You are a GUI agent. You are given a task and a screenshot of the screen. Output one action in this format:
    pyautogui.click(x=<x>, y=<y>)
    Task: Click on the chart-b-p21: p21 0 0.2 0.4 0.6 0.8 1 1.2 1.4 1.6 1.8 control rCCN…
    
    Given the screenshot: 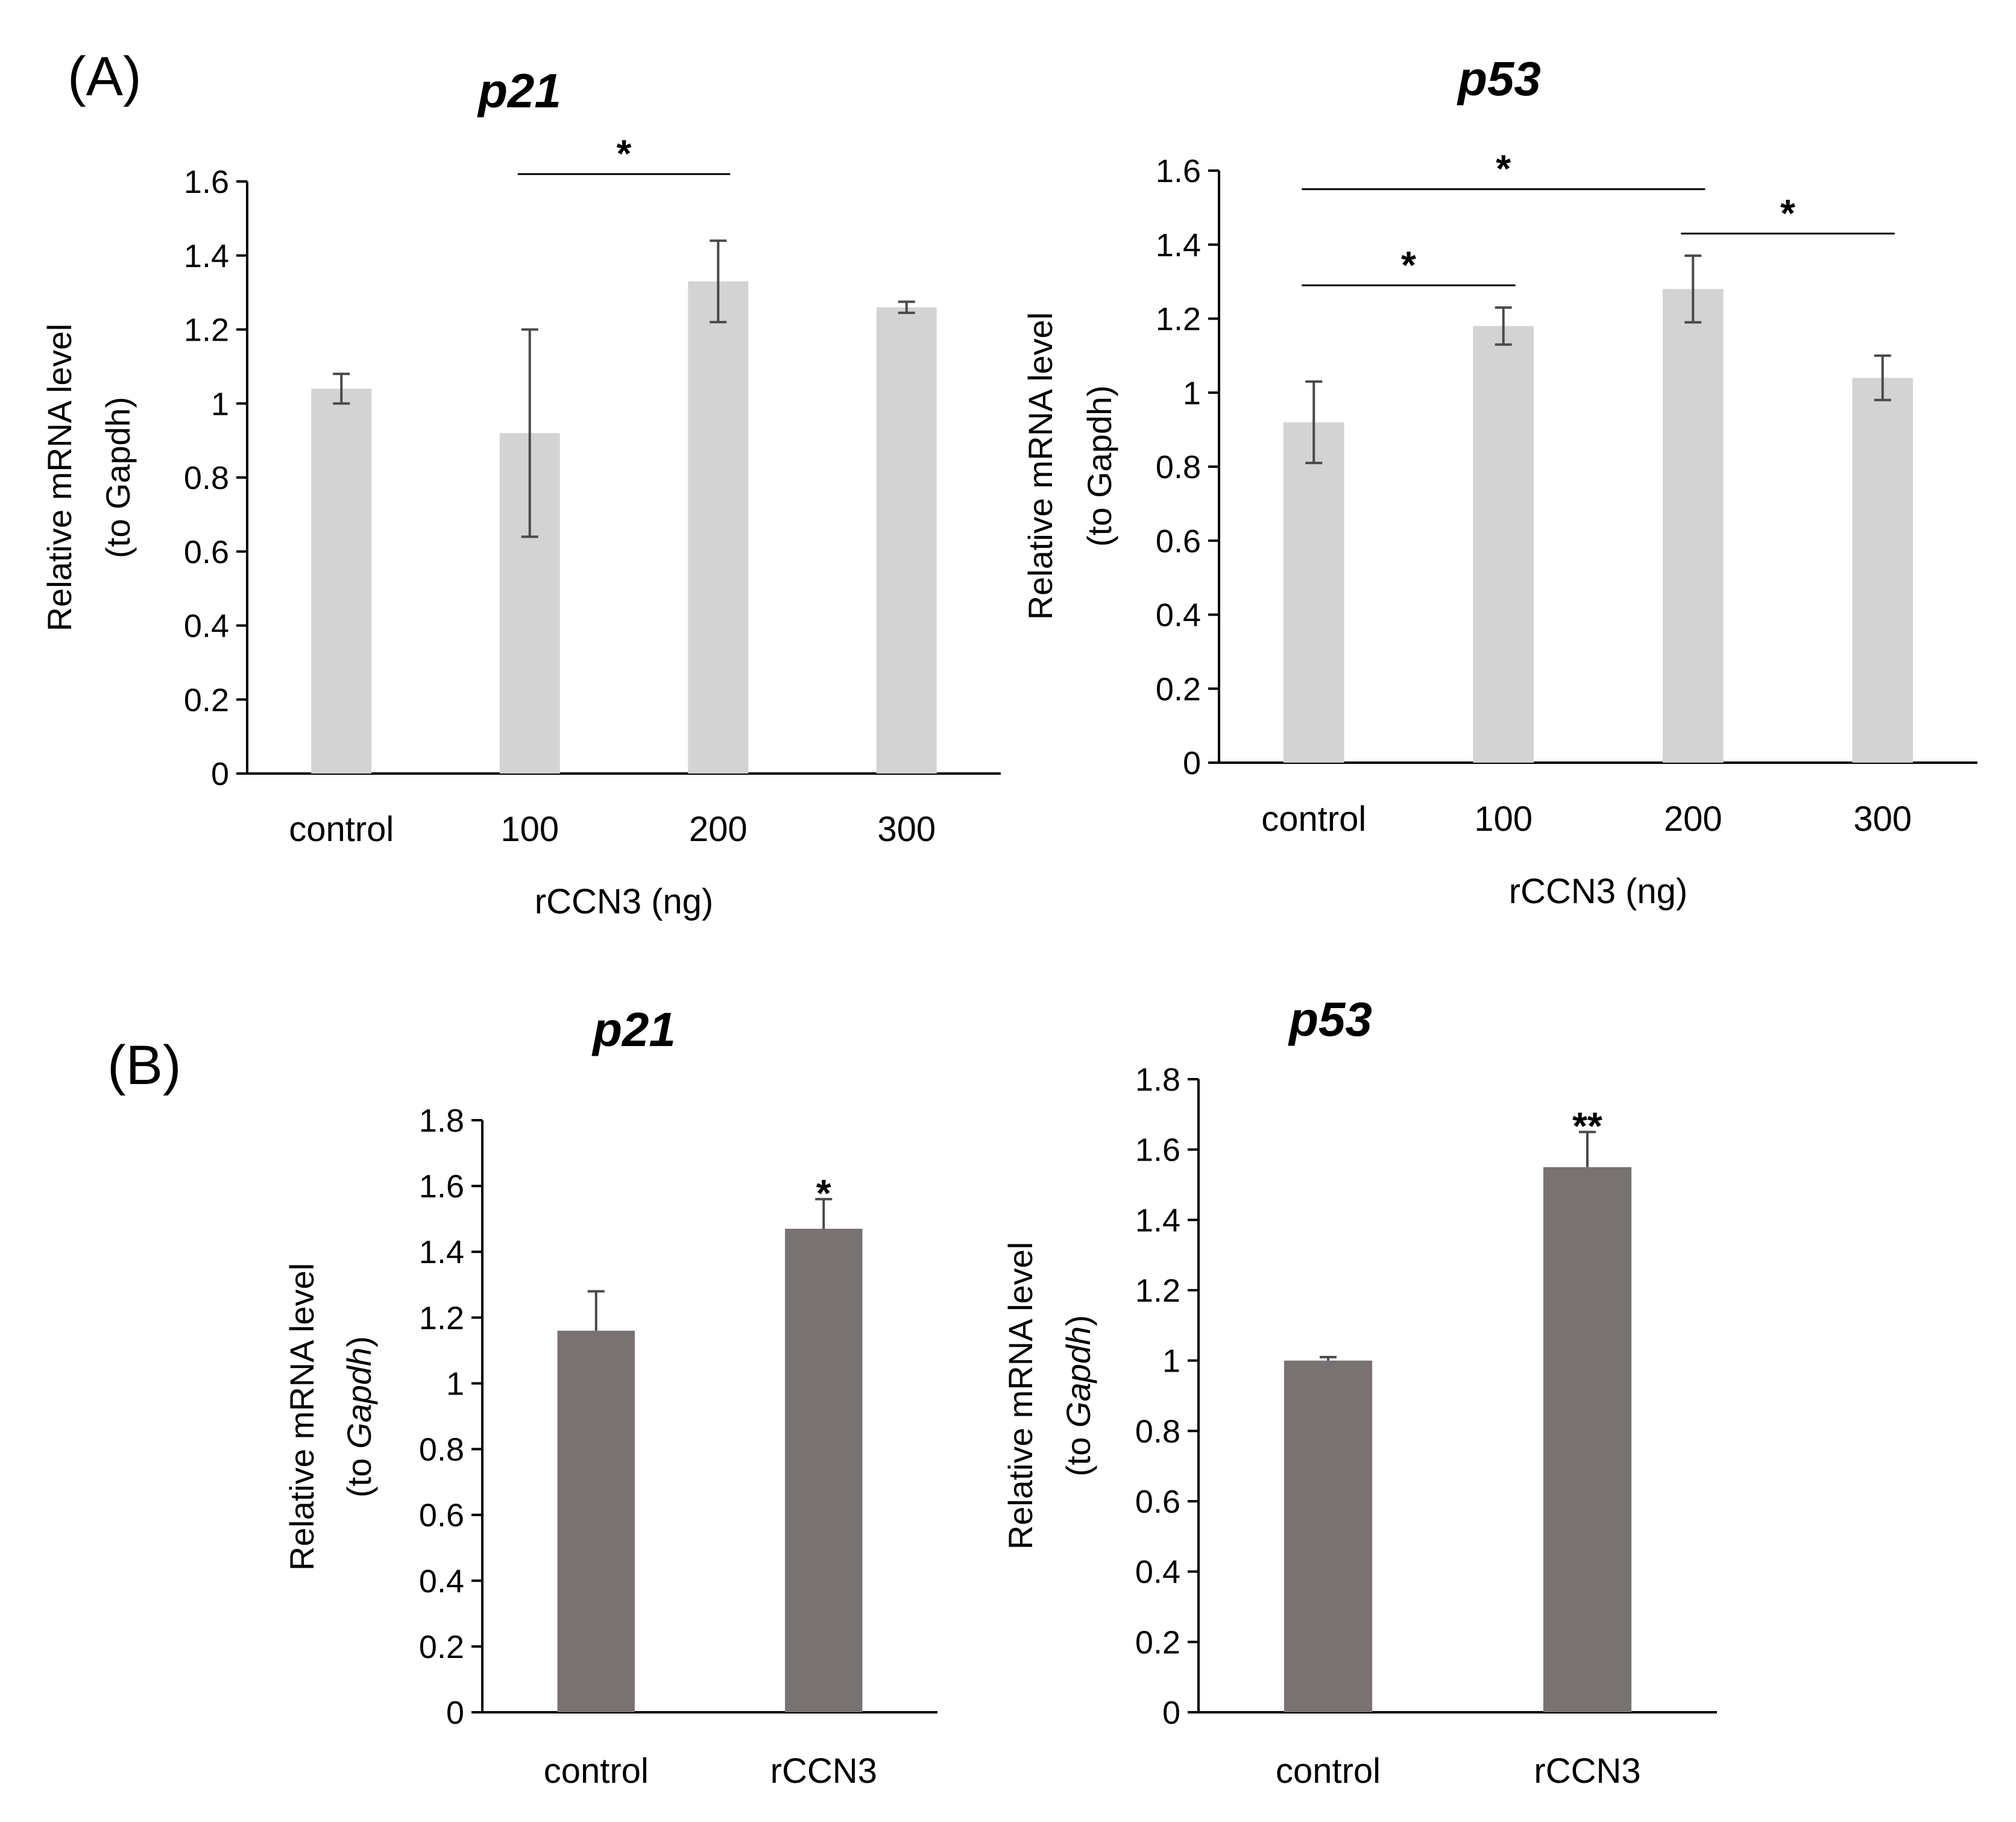 What is the action you would take?
    pyautogui.click(x=610, y=1397)
    